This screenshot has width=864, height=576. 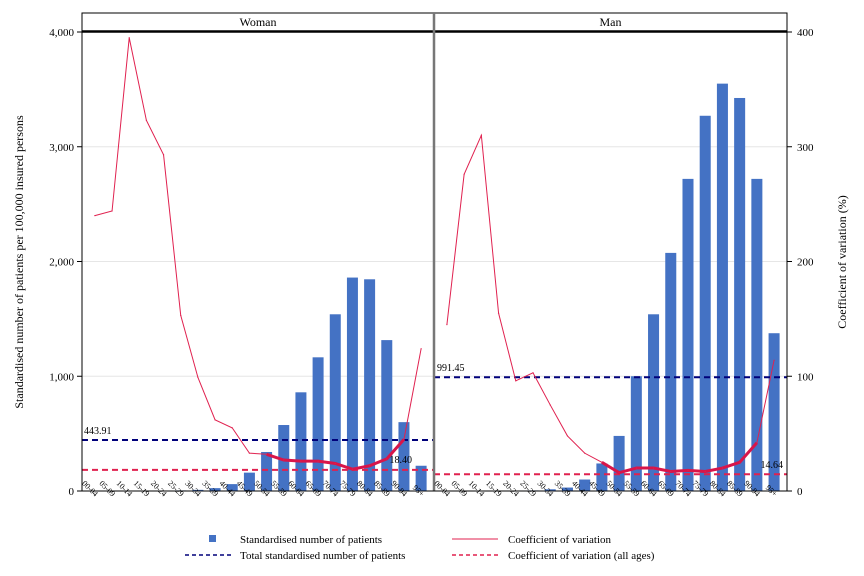 I want to click on x-tick-label-man-1: 05-09, so click(x=460, y=489).